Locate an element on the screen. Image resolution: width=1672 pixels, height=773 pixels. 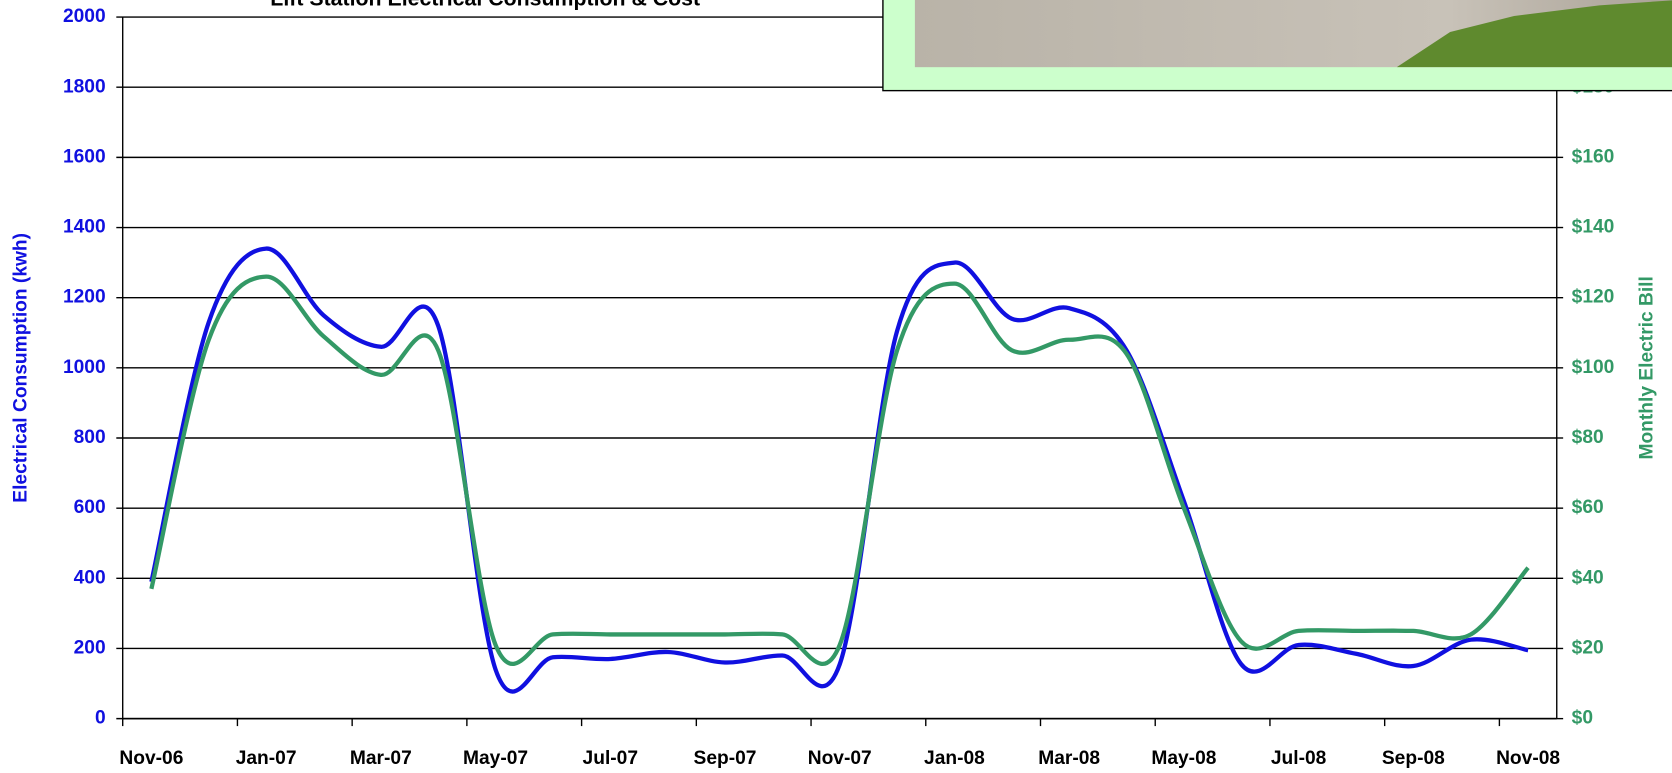
y-tick-label: 1000 is located at coordinates (84, 367).